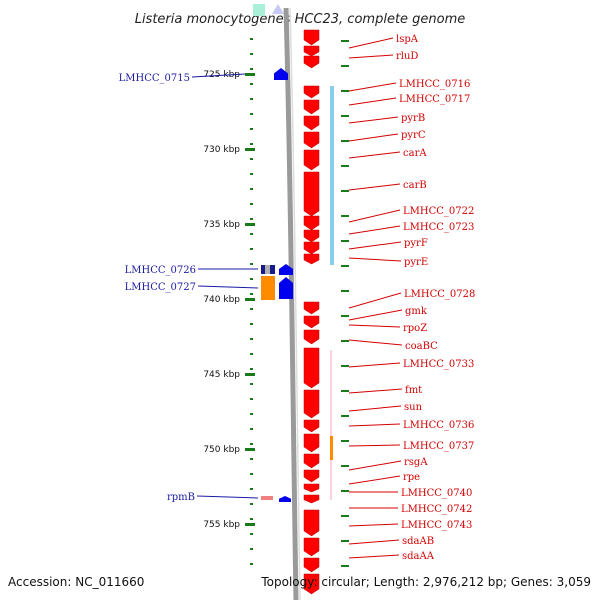  I want to click on gene-label: rsgA, so click(416, 462).